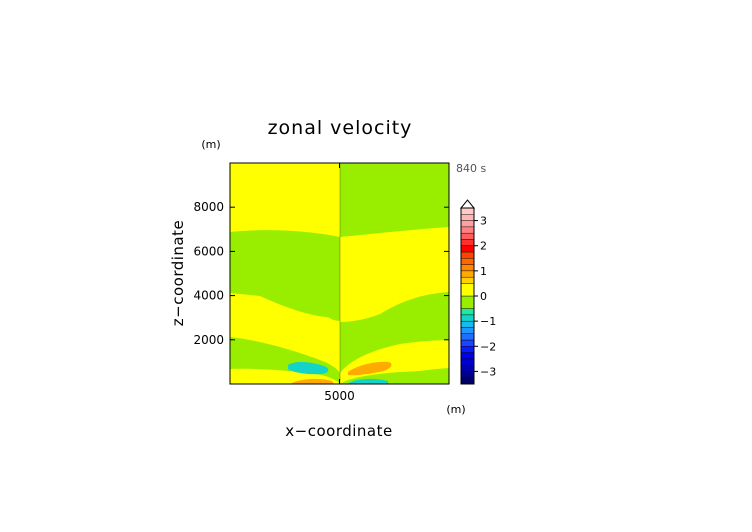  Describe the element at coordinates (208, 296) in the screenshot. I see `y-tick-label: 4000` at that location.